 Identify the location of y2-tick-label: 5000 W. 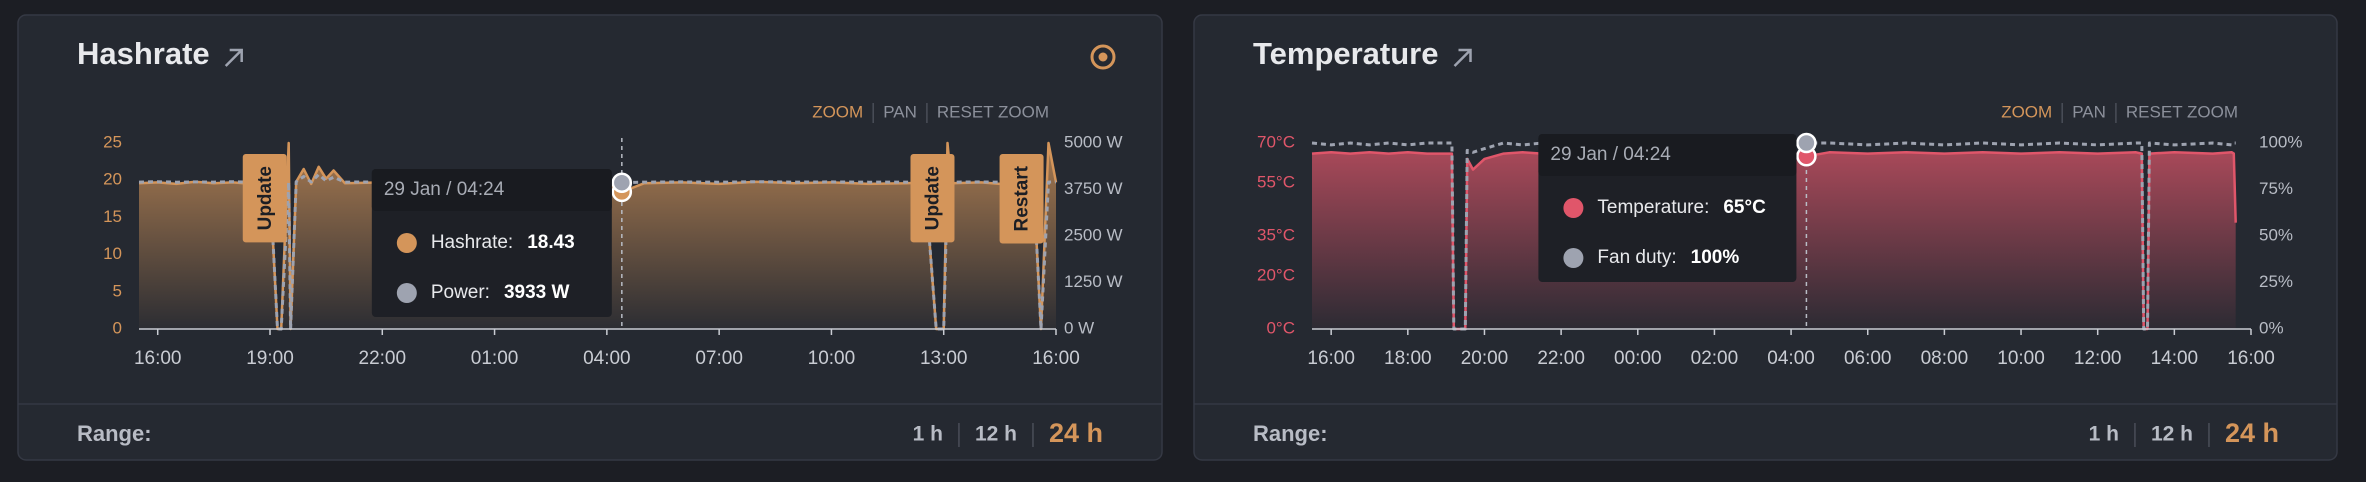
(1093, 141).